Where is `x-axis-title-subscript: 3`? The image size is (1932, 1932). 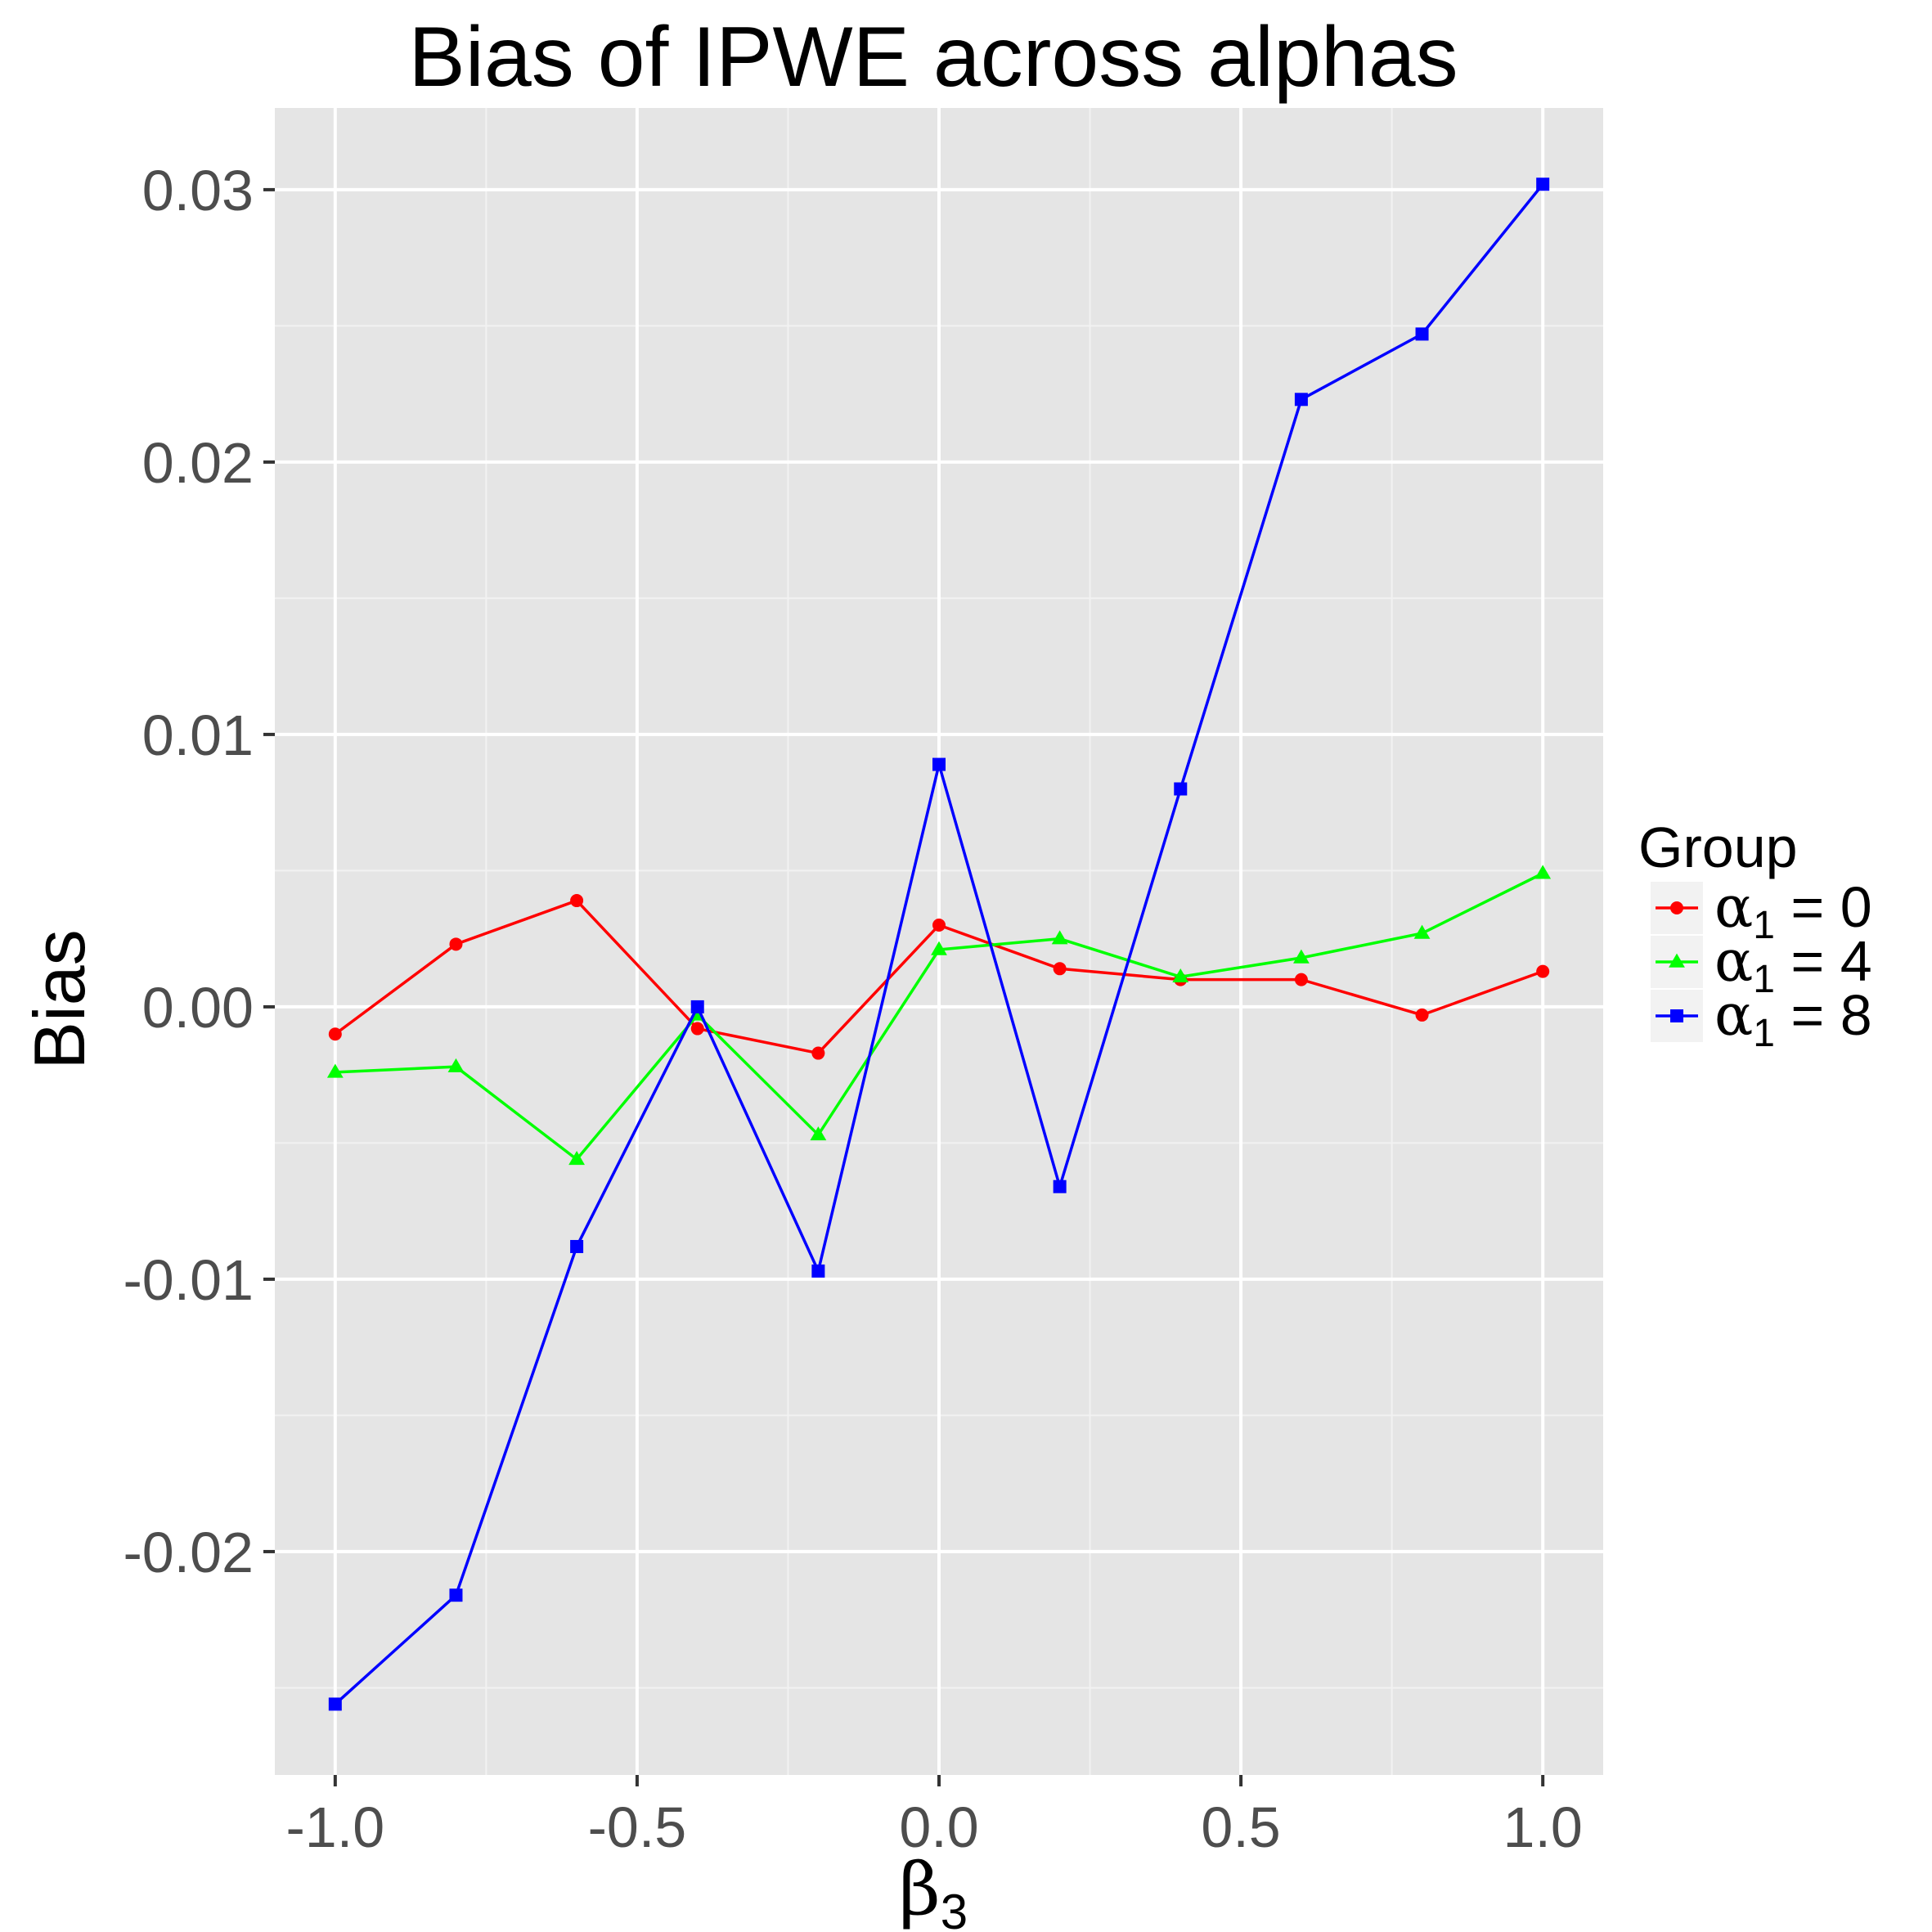
x-axis-title-subscript: 3 is located at coordinates (954, 1909).